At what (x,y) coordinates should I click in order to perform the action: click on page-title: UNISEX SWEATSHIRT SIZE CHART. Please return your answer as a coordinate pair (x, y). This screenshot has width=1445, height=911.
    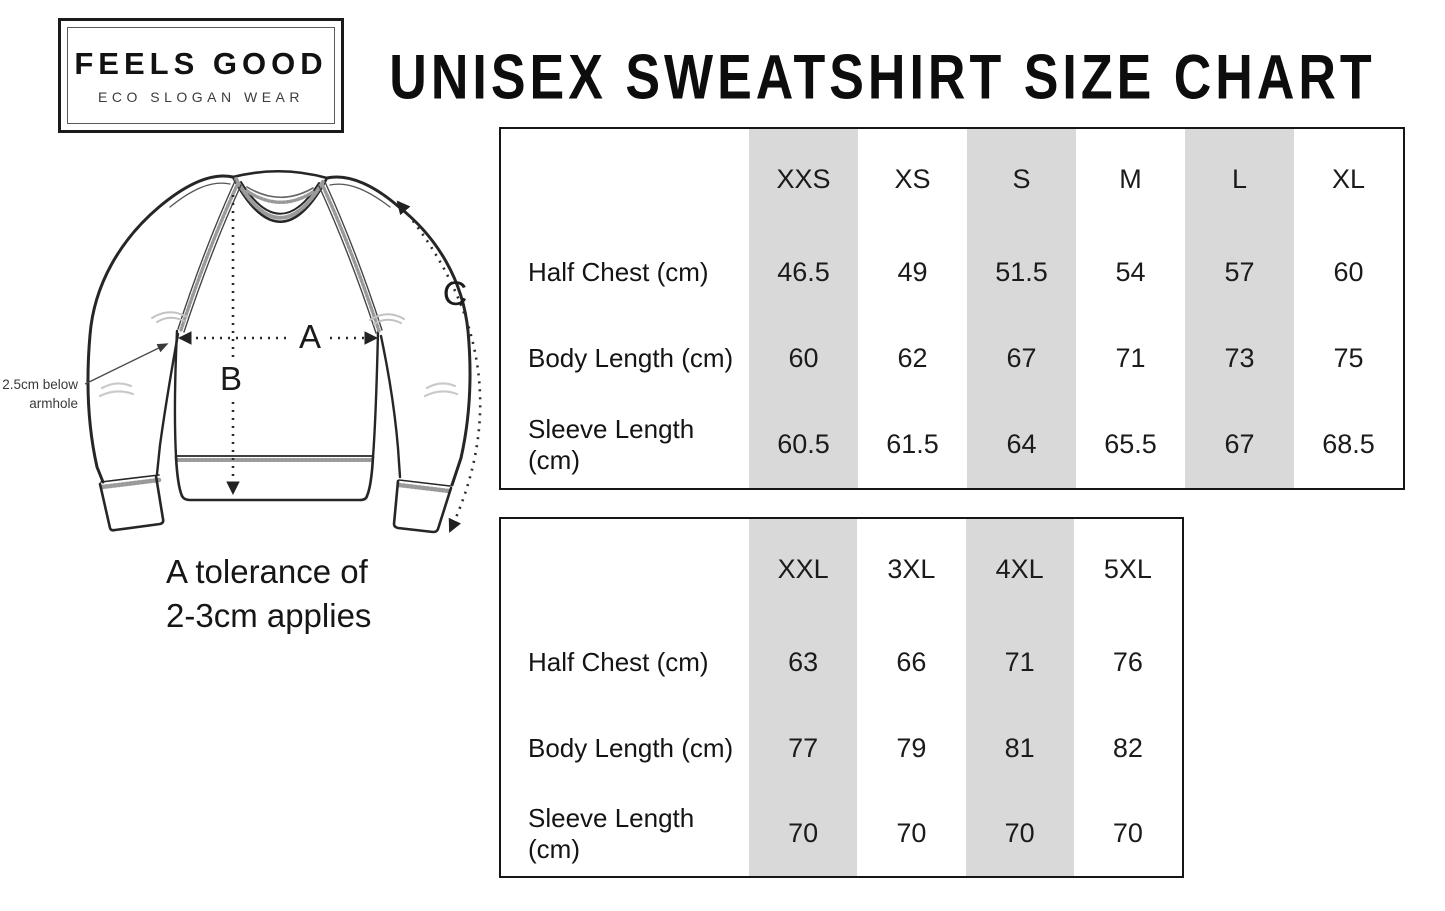
    Looking at the image, I should click on (882, 77).